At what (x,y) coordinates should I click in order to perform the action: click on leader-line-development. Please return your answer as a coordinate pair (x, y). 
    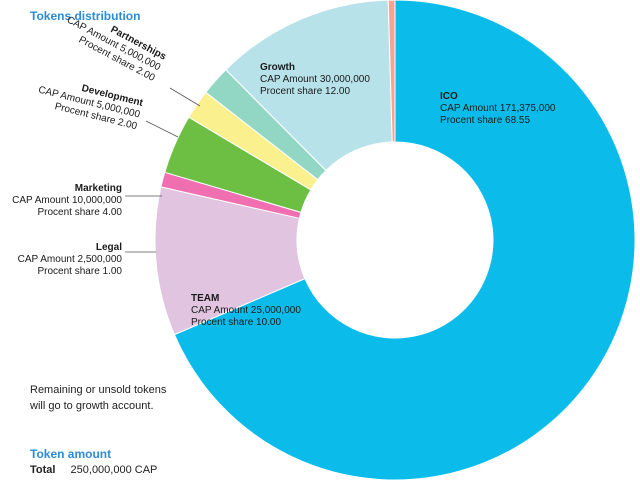
    Looking at the image, I should click on (162, 129).